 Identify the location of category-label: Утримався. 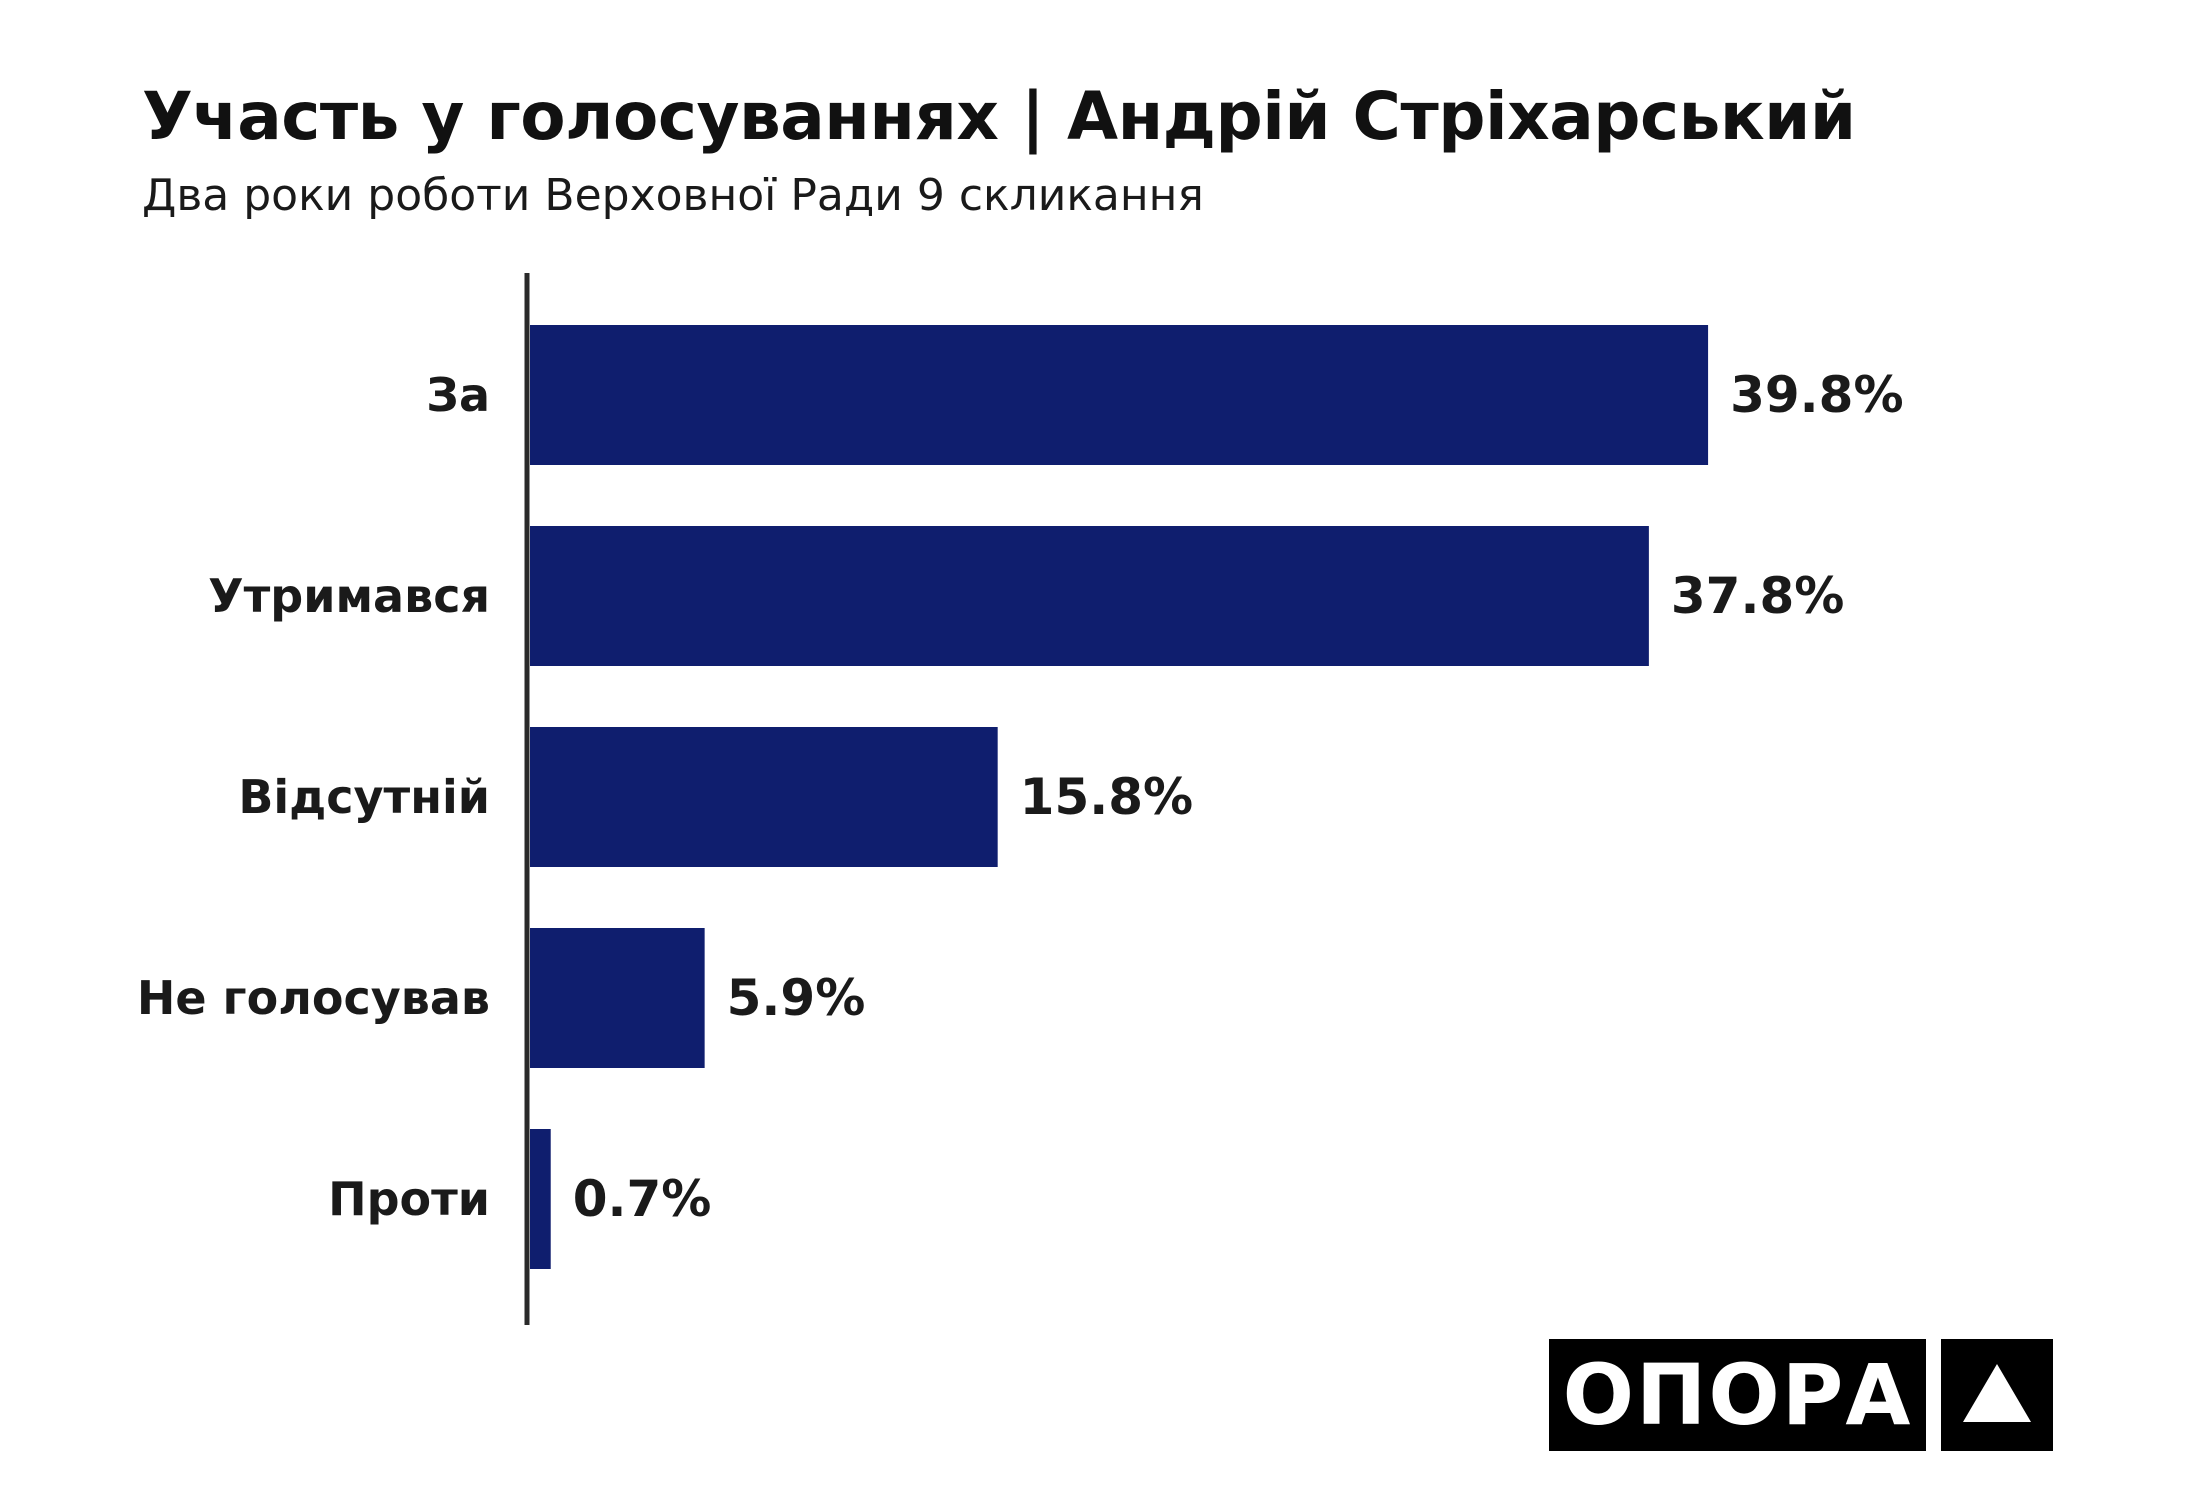
(349, 596).